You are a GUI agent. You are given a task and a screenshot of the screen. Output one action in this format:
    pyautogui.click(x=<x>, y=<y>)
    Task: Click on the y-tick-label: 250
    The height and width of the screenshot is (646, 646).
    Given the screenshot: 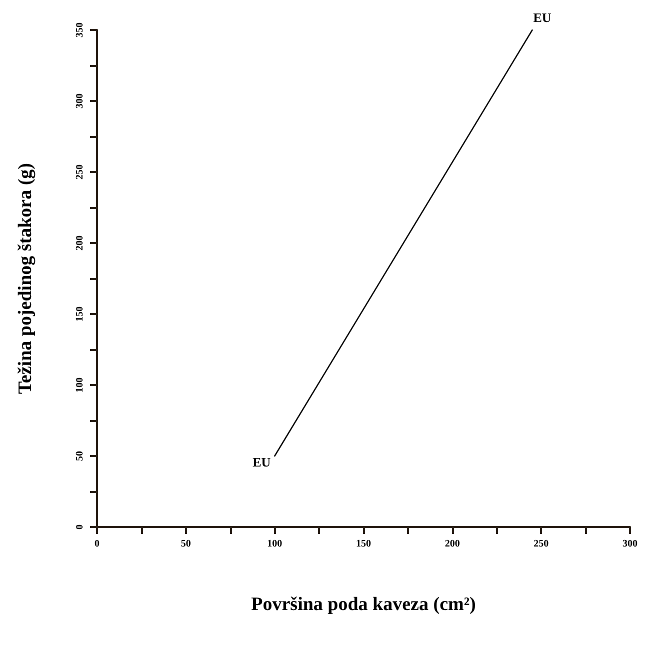 What is the action you would take?
    pyautogui.click(x=80, y=172)
    